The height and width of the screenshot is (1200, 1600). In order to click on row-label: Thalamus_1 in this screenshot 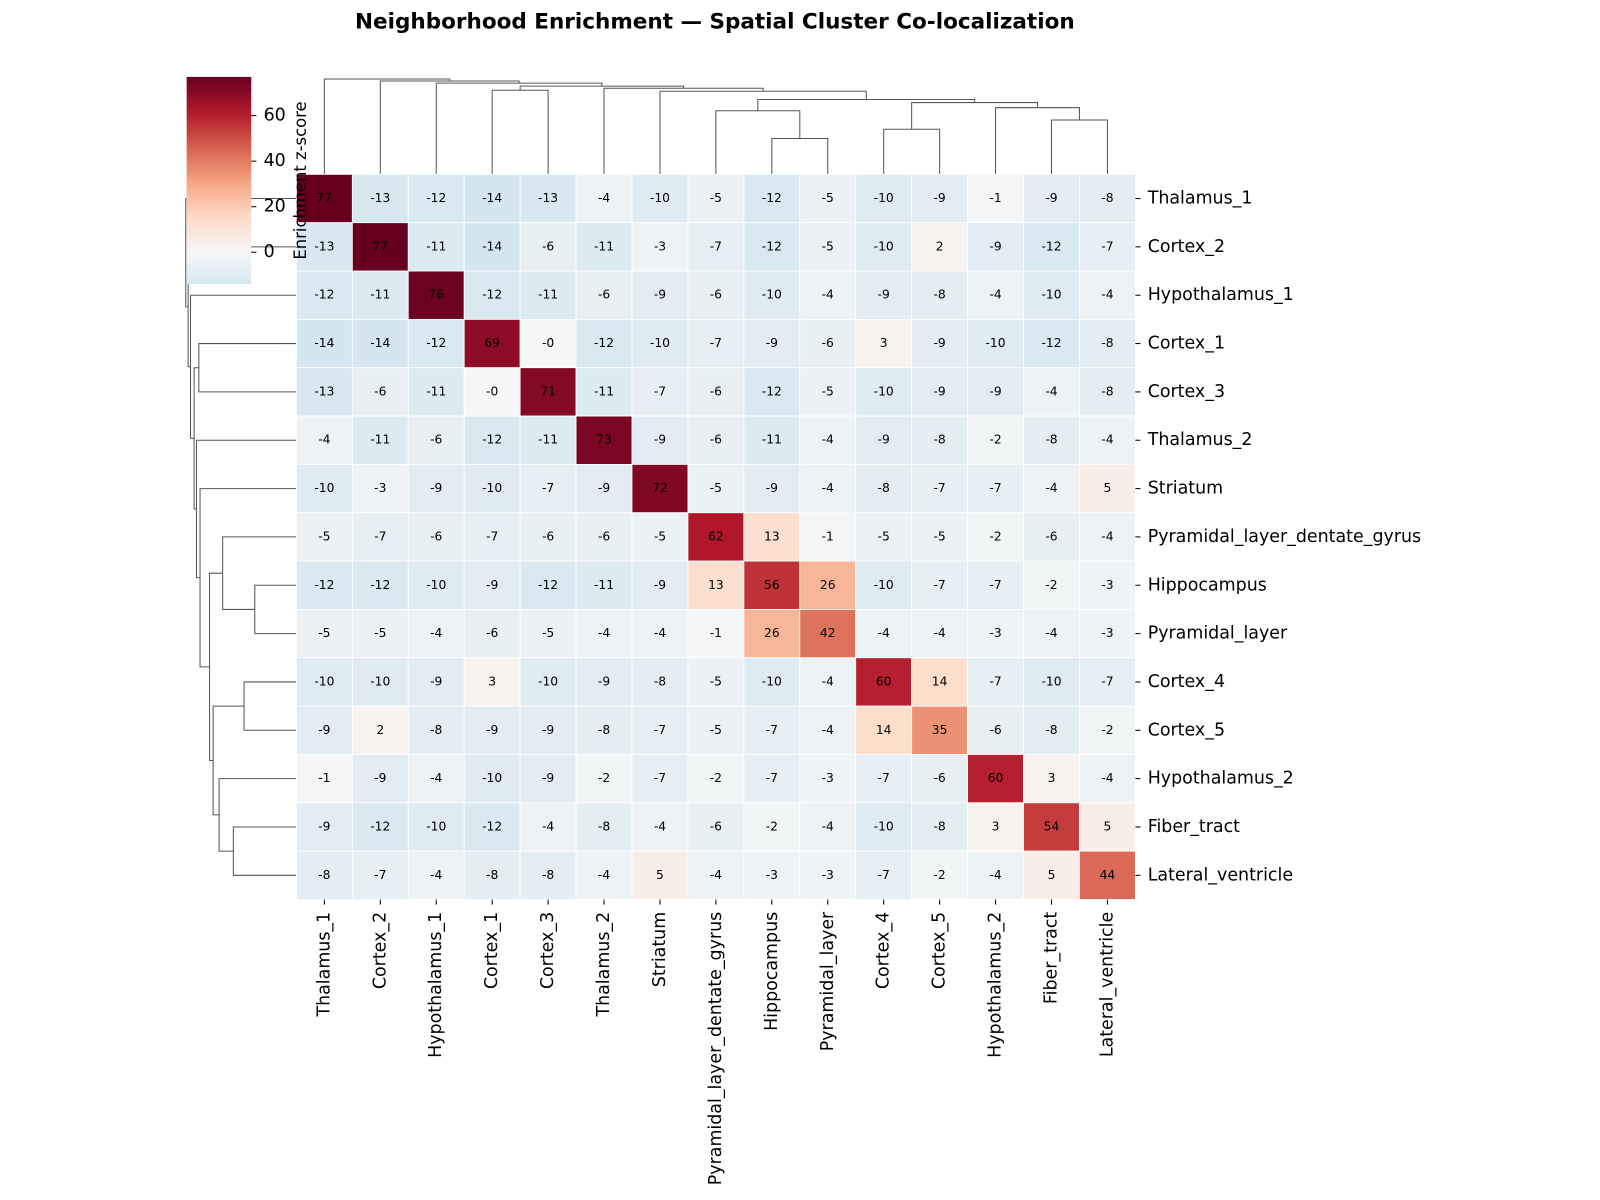, I will do `click(1200, 199)`.